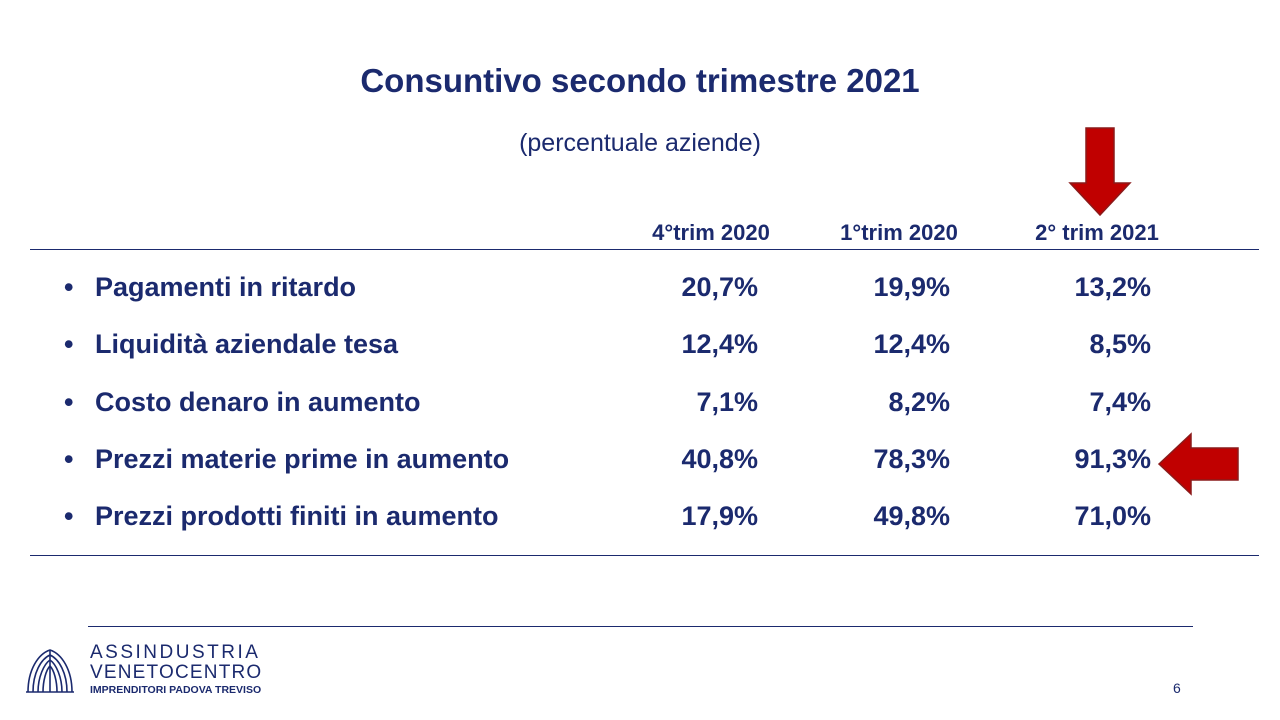 The image size is (1280, 720). What do you see at coordinates (176, 690) in the screenshot?
I see `brand-tagline: IMPRENDITORI PADOVA TREVISO` at bounding box center [176, 690].